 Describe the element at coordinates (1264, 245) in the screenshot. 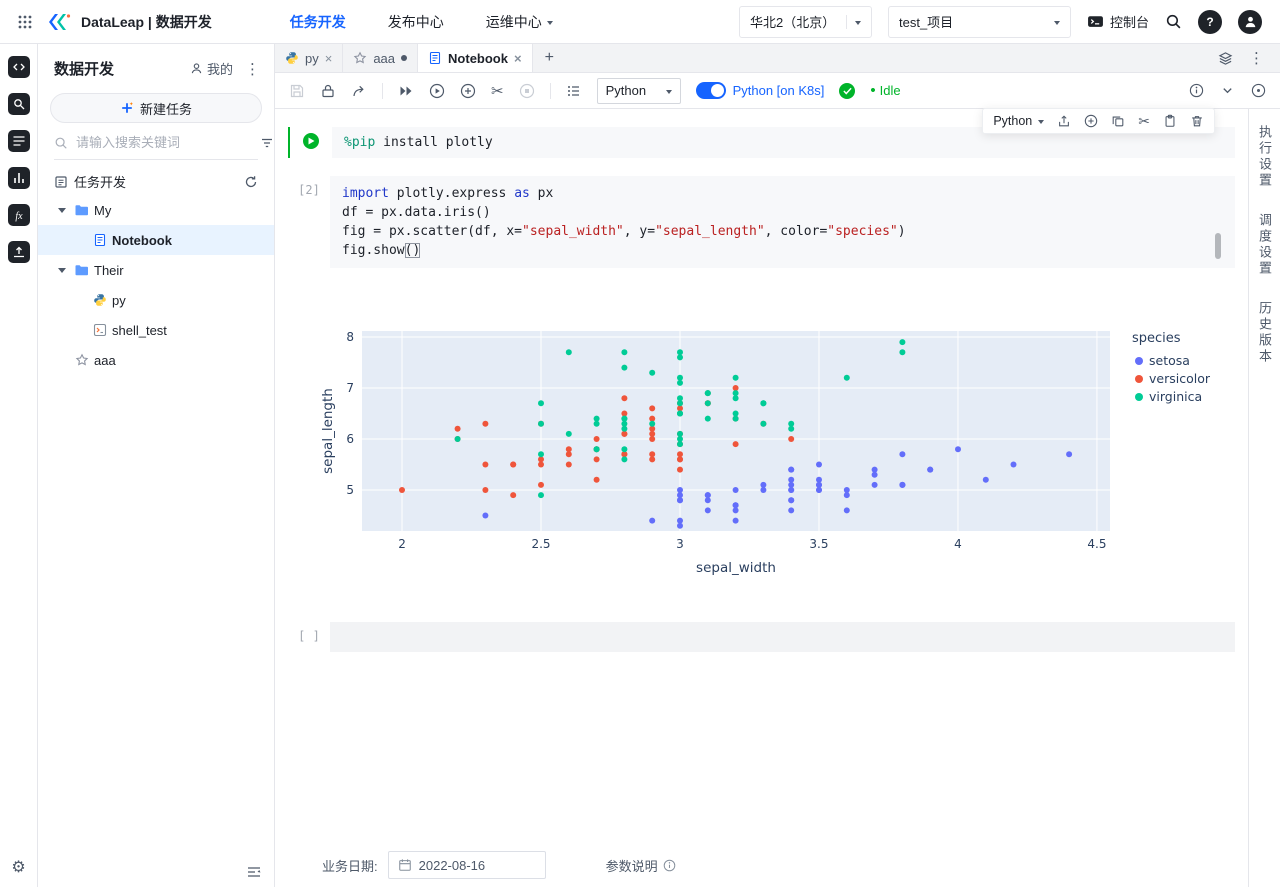

I see `tab-schedule-settings: 调度设置` at that location.